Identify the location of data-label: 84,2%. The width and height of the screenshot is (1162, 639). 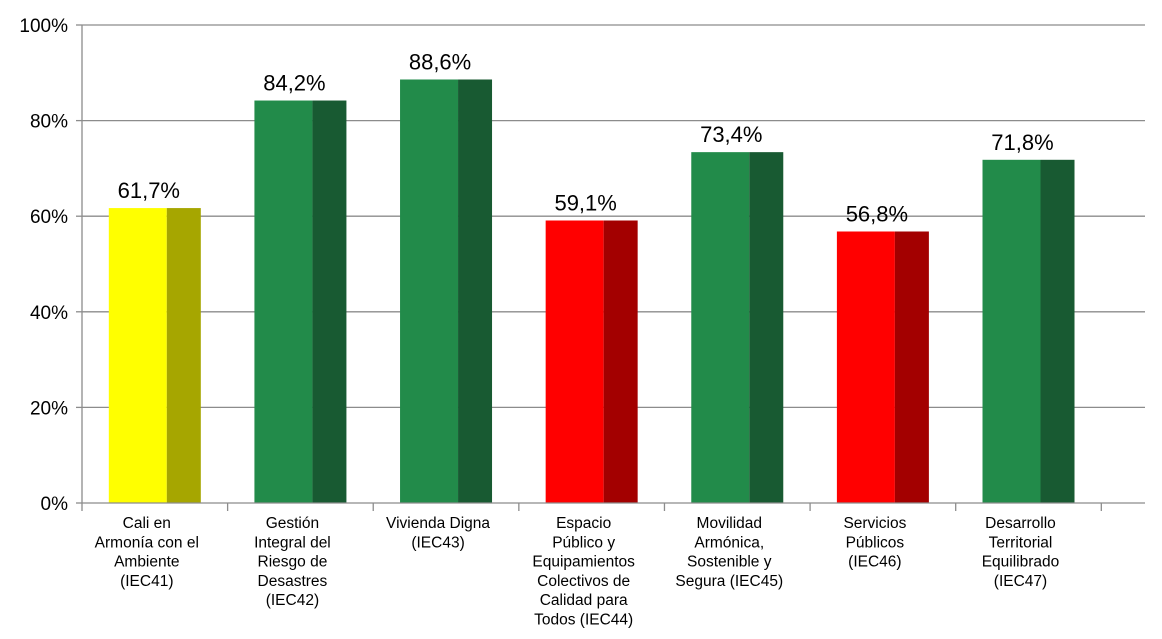
(294, 83).